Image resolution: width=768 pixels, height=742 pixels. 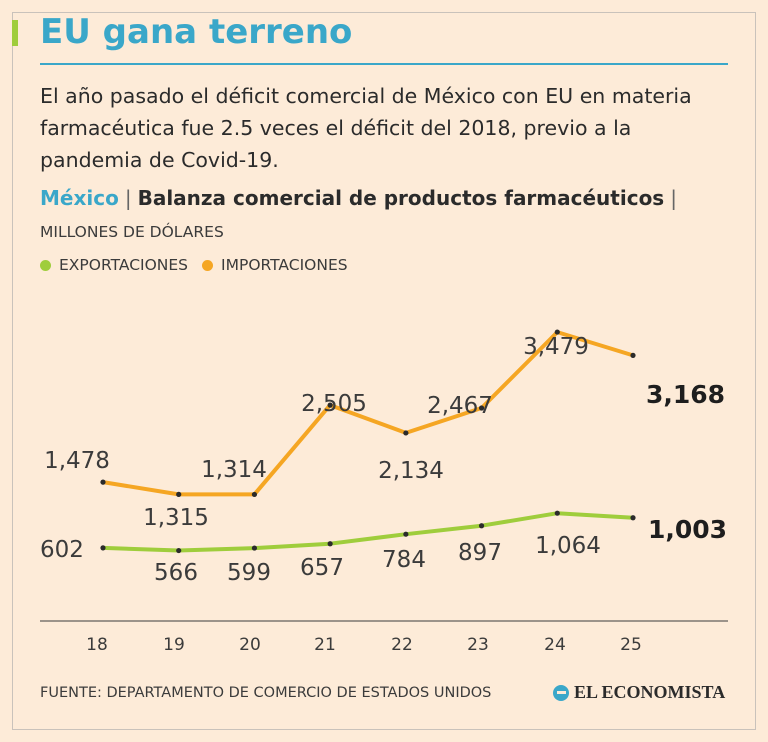 I want to click on chart-legend: EXPORTACIONES IMPORTACIONES, so click(x=201, y=265).